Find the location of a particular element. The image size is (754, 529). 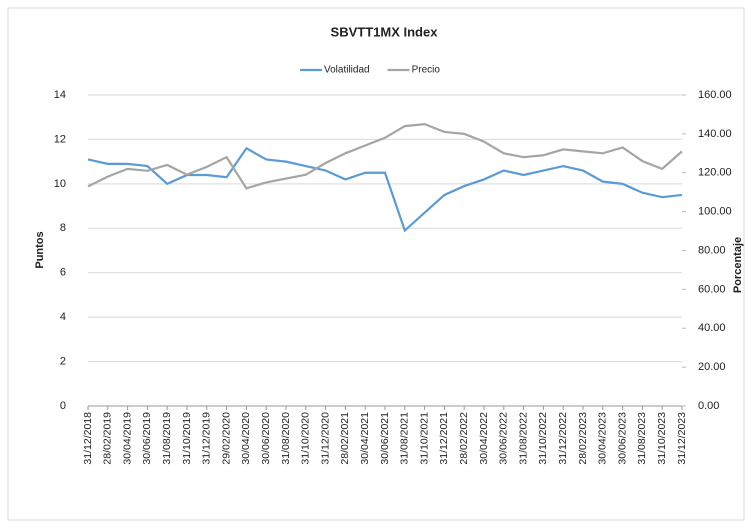

x-tick-label: 30/06/2020 is located at coordinates (266, 438).